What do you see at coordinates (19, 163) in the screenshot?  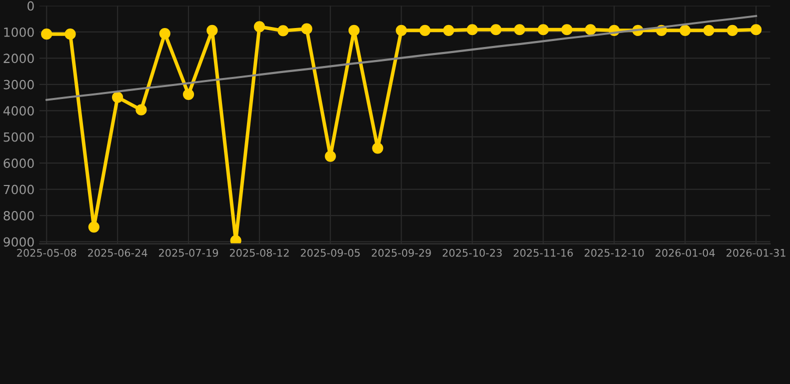 I see `y-tick-label: 6000` at bounding box center [19, 163].